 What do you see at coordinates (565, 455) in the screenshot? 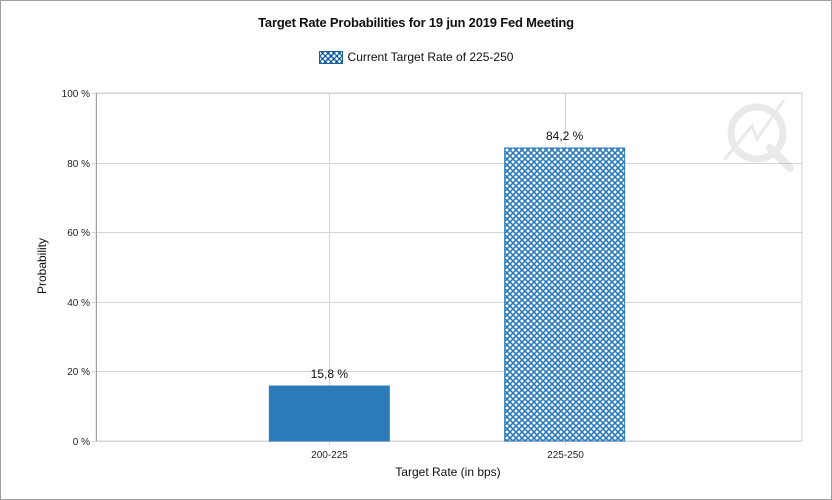
I see `x-tick-label: 225-250` at bounding box center [565, 455].